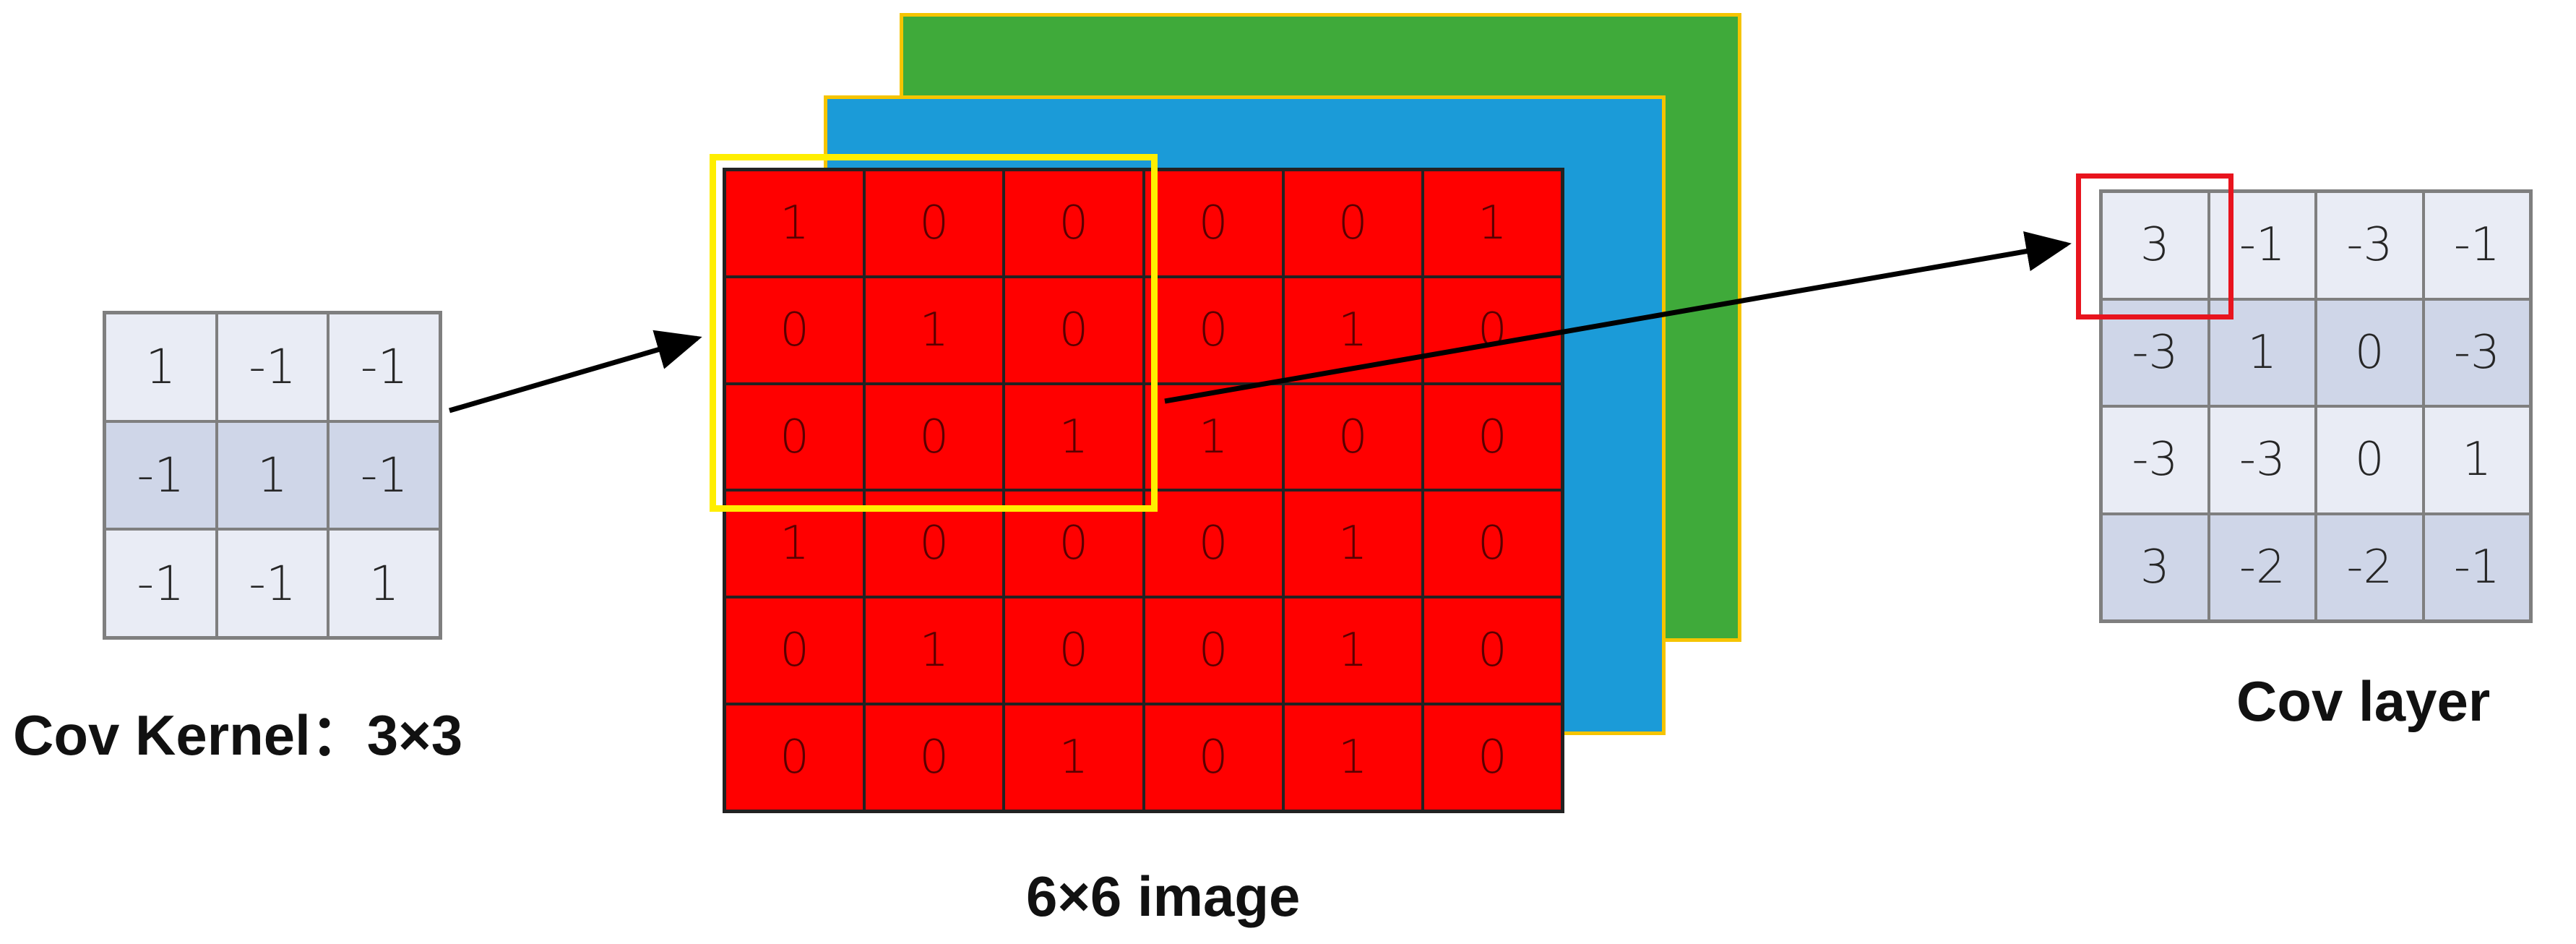 This screenshot has width=2576, height=944. I want to click on image-cell-r2-c5: 1, so click(1353, 330).